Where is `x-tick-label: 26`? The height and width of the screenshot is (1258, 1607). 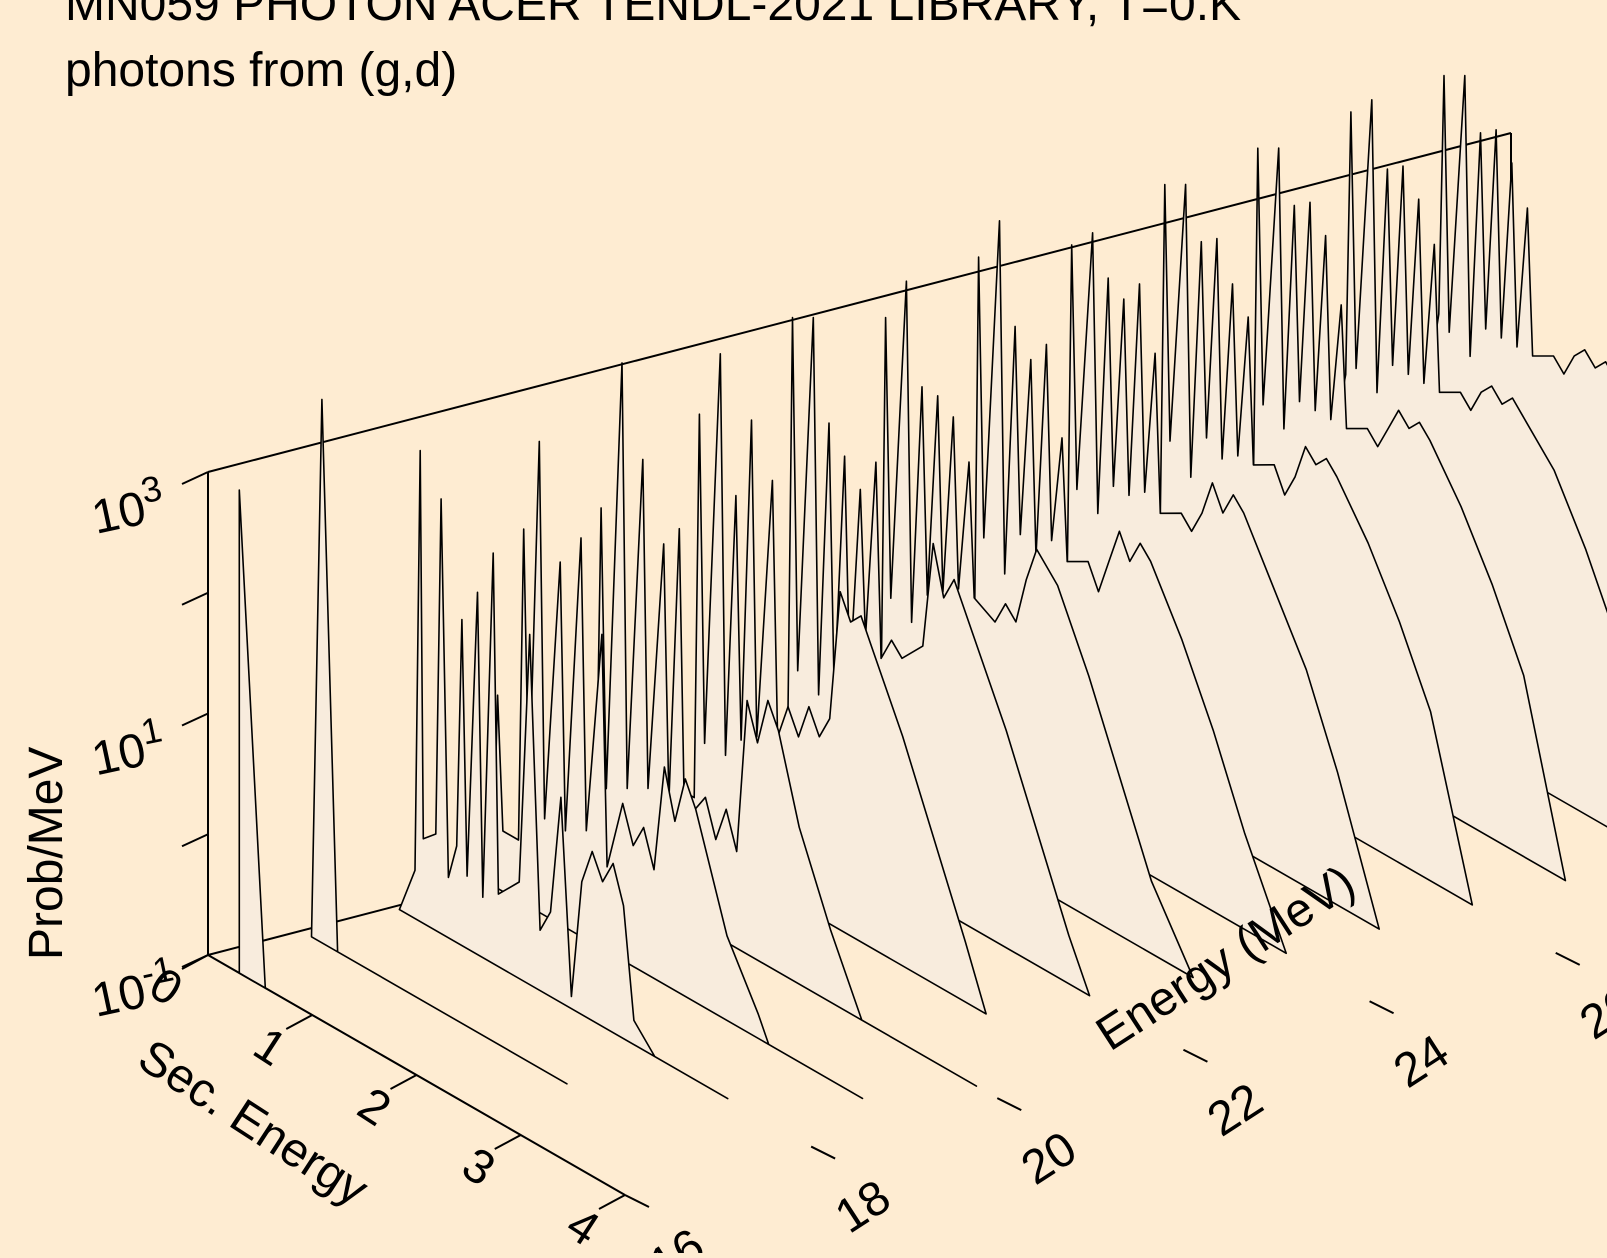 x-tick-label: 26 is located at coordinates (1589, 1014).